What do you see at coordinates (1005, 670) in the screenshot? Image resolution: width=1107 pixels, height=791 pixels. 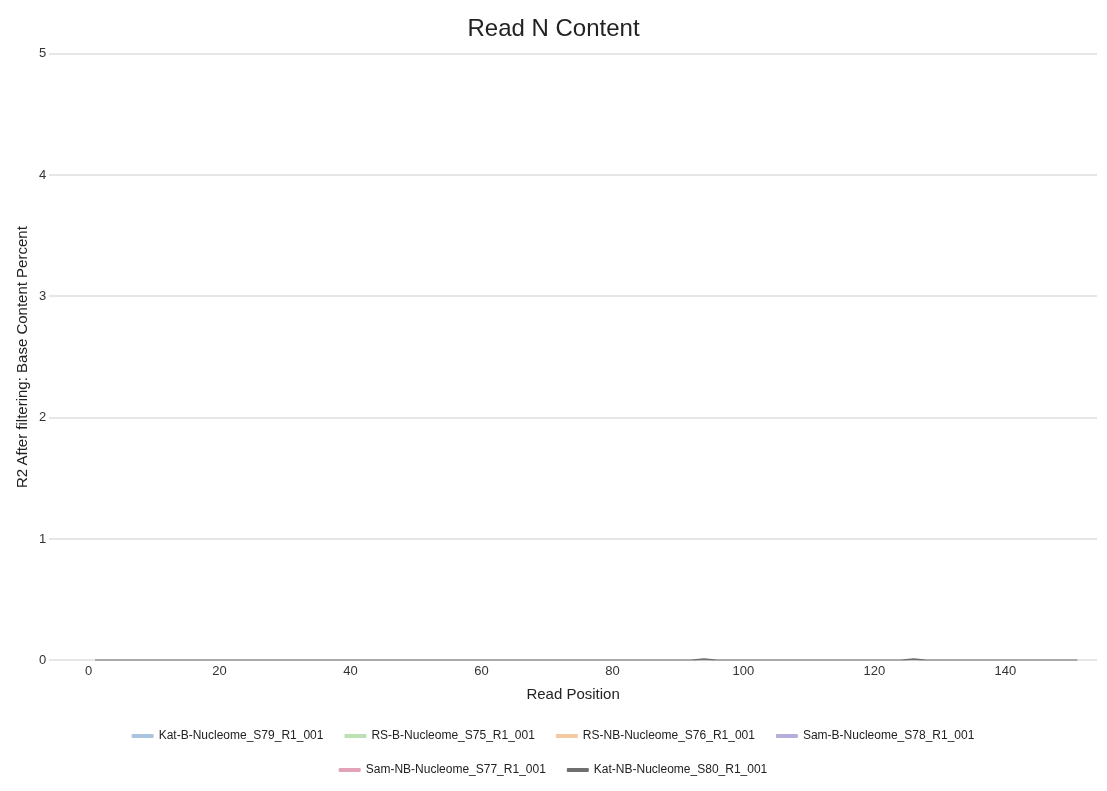 I see `x-tick-label: 140` at bounding box center [1005, 670].